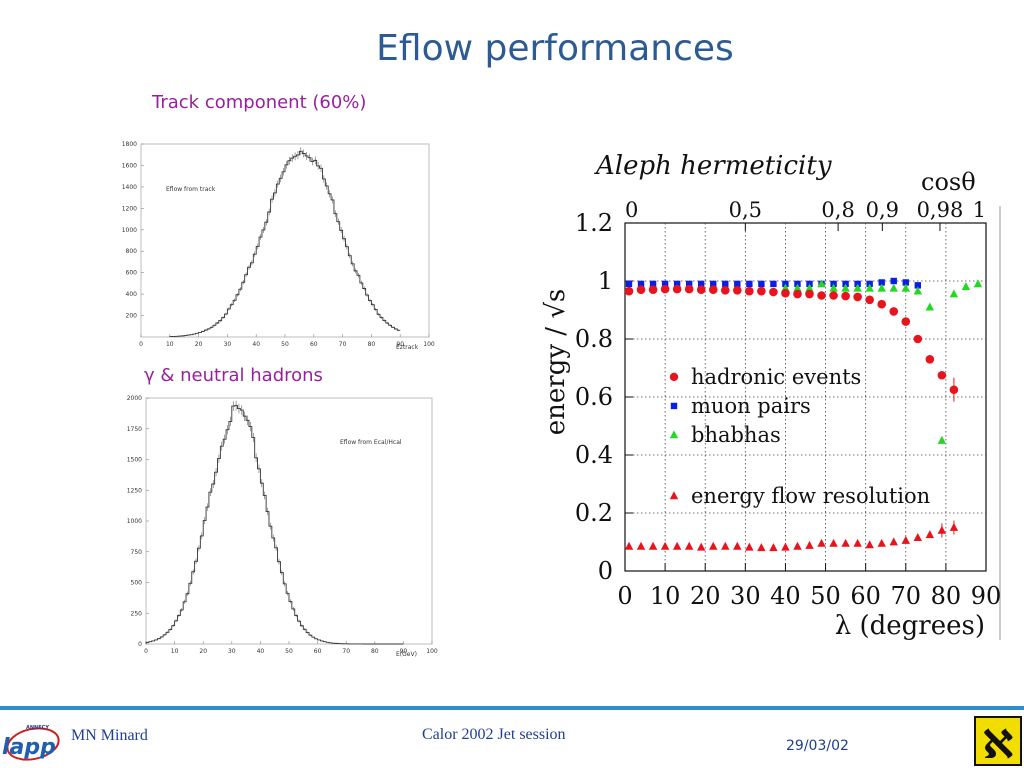  Describe the element at coordinates (713, 166) in the screenshot. I see `scatter-title: Aleph hermeticity` at that location.